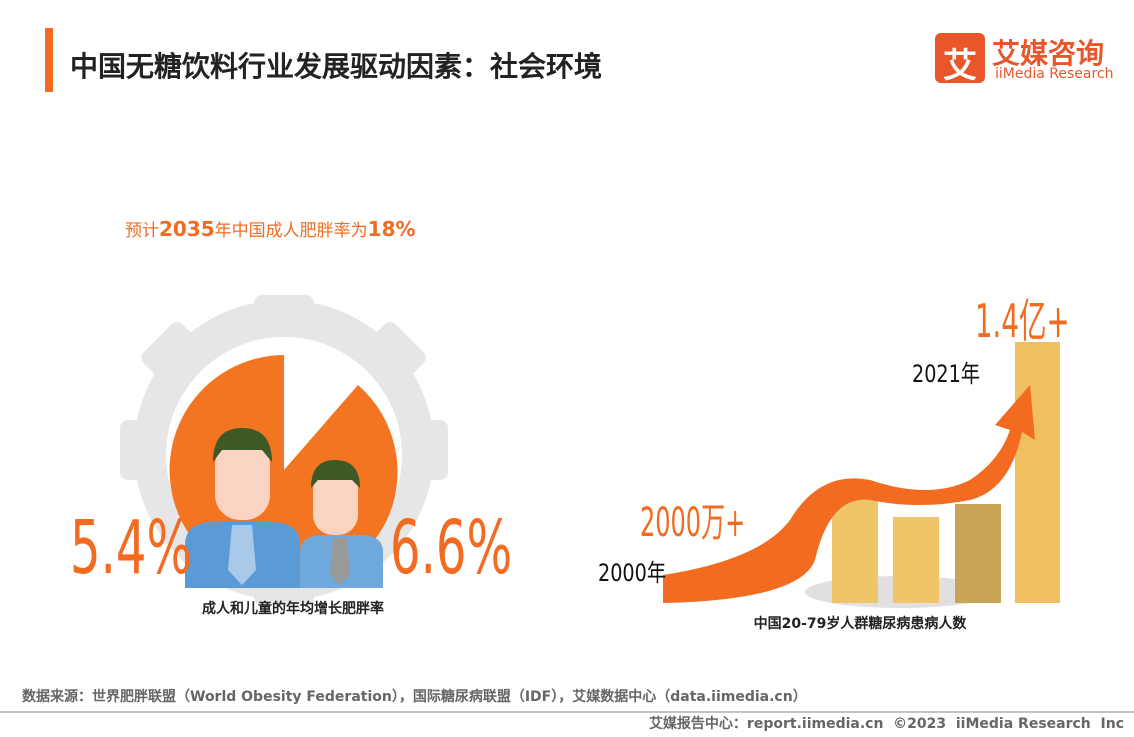 The image size is (1134, 737). Describe the element at coordinates (960, 66) in the screenshot. I see `logo-mark: 艾` at that location.